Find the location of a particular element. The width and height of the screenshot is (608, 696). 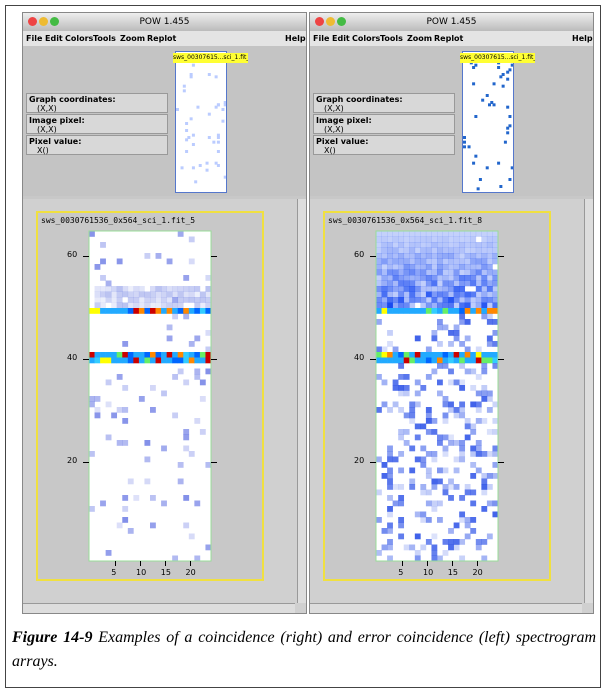

info-label: Image pixel: is located at coordinates (344, 120).